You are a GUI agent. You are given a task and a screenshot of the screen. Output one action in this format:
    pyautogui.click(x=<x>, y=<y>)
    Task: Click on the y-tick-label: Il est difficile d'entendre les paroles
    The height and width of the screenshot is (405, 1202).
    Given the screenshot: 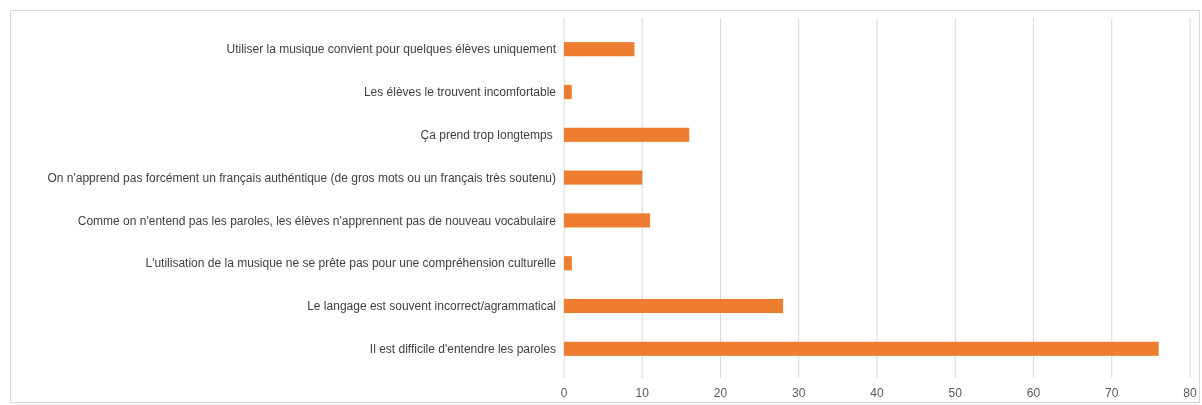 What is the action you would take?
    pyautogui.click(x=462, y=349)
    